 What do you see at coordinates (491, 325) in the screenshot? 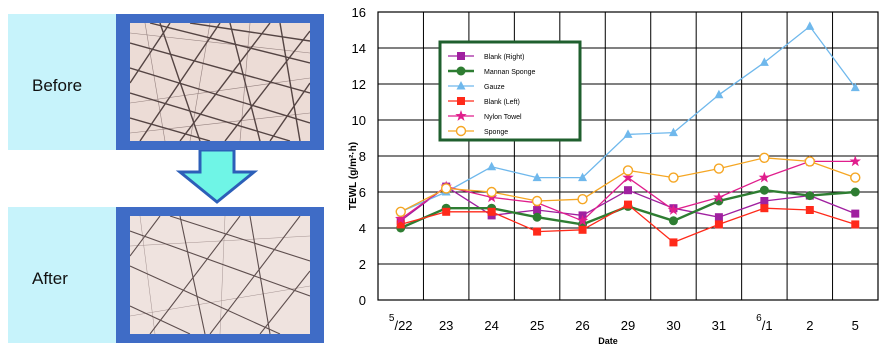
I see `x-tick-label: 24` at bounding box center [491, 325].